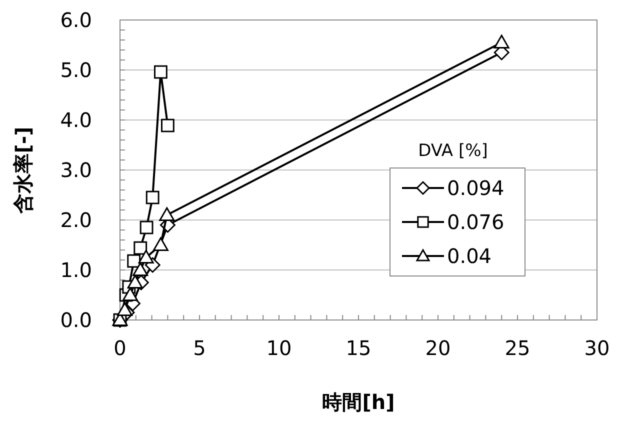 The image size is (640, 421). I want to click on legend-title: DVA [%], so click(453, 151).